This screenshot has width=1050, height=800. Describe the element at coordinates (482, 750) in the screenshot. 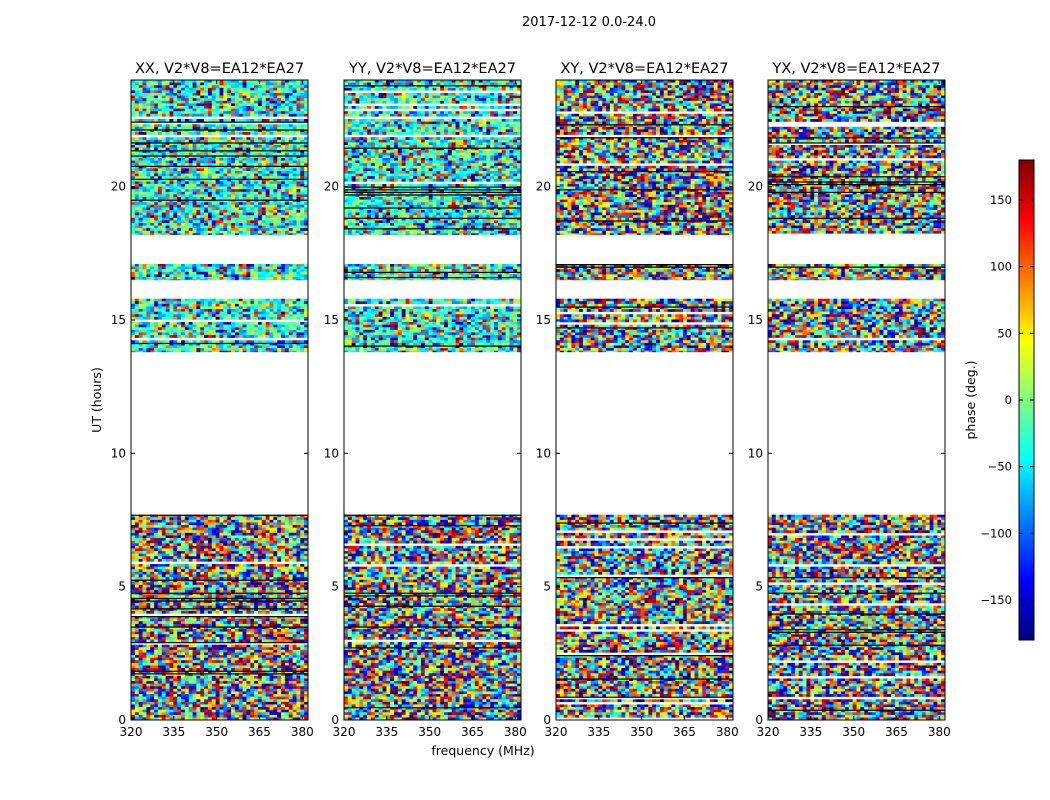

I see `x-axis-label: frequency (MHz)` at that location.